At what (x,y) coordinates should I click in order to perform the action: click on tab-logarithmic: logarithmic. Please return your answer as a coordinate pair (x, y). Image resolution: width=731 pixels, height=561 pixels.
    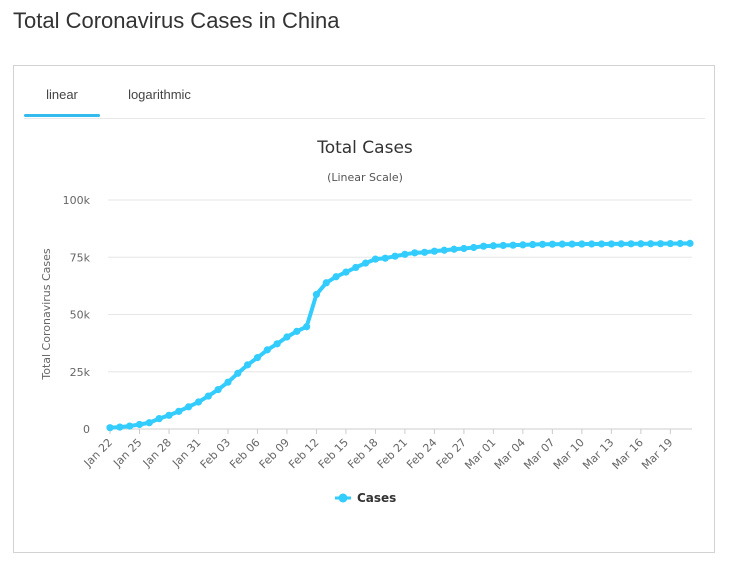
    Looking at the image, I should click on (159, 94).